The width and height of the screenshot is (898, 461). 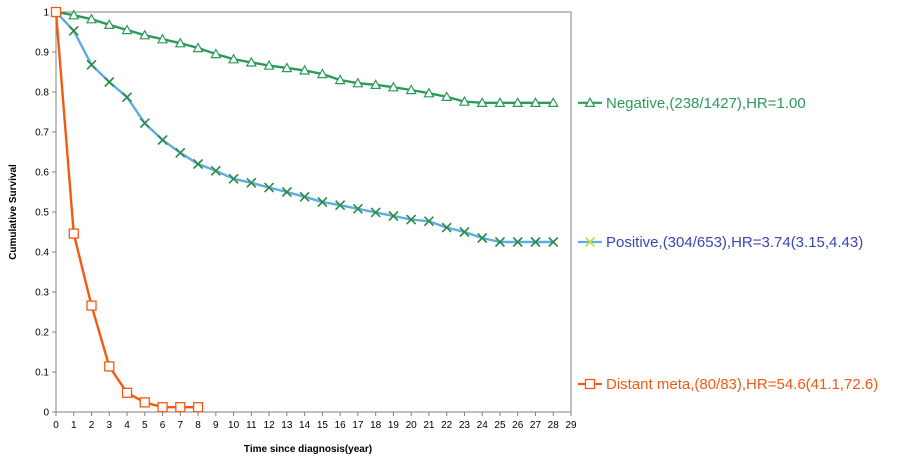 I want to click on x-tick-label: 20, so click(x=412, y=425).